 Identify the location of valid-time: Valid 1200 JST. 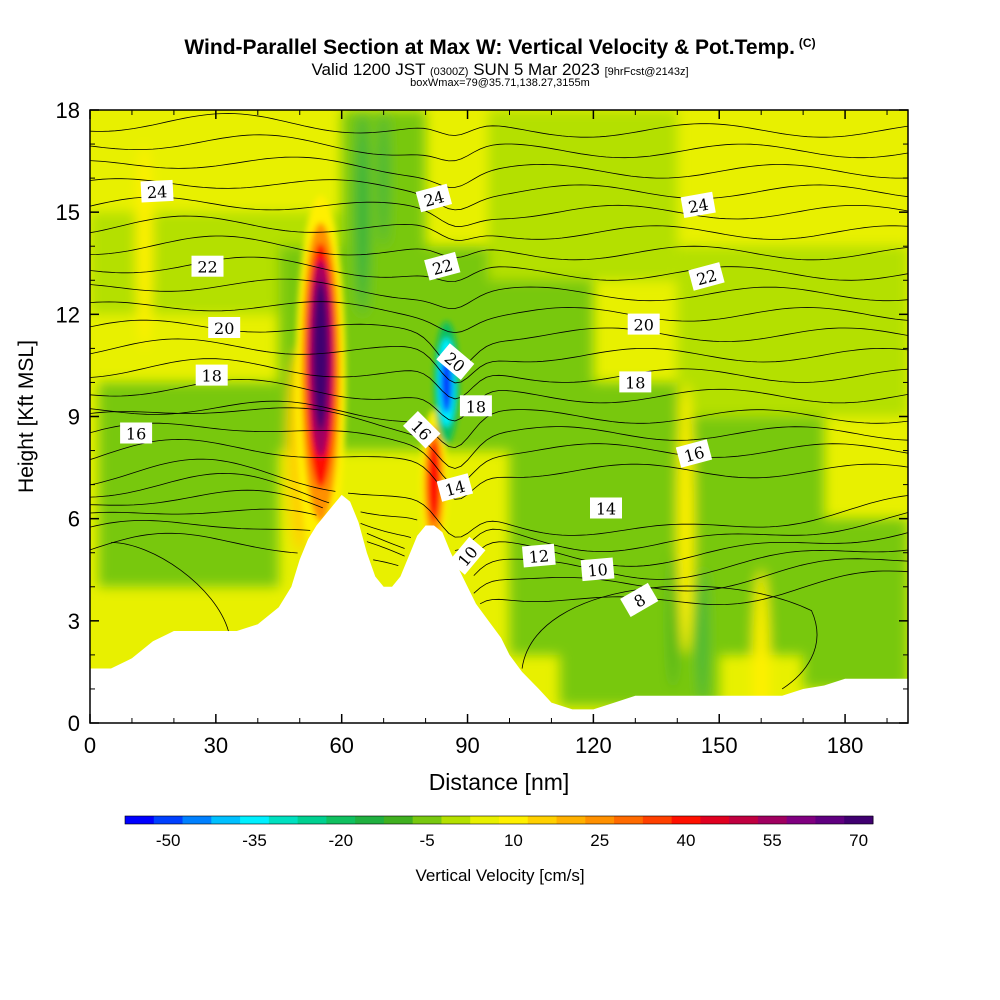
(368, 69).